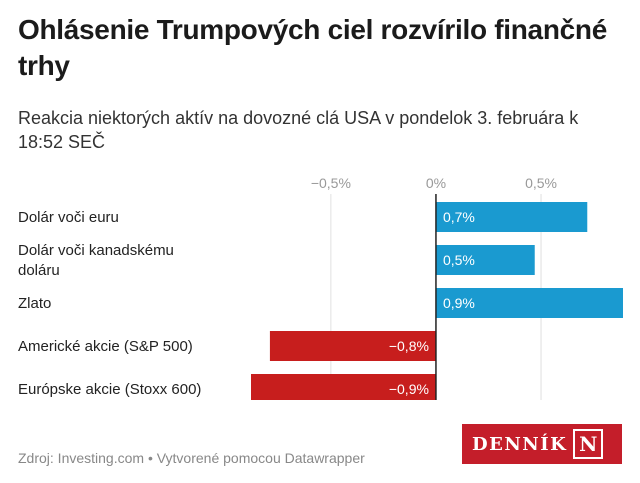 This screenshot has width=640, height=483. Describe the element at coordinates (105, 346) in the screenshot. I see `category-label: Americké akcie (S&P 500)` at that location.